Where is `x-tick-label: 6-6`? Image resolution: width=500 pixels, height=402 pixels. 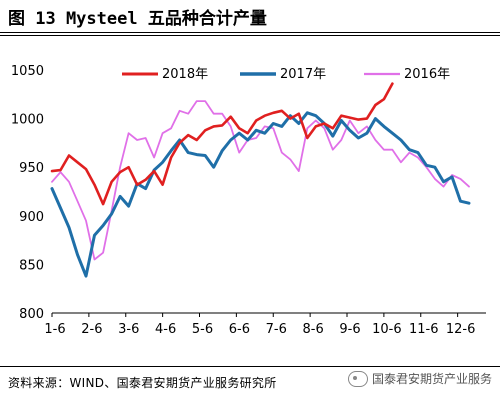
x-tick-label: 6-6 is located at coordinates (239, 329).